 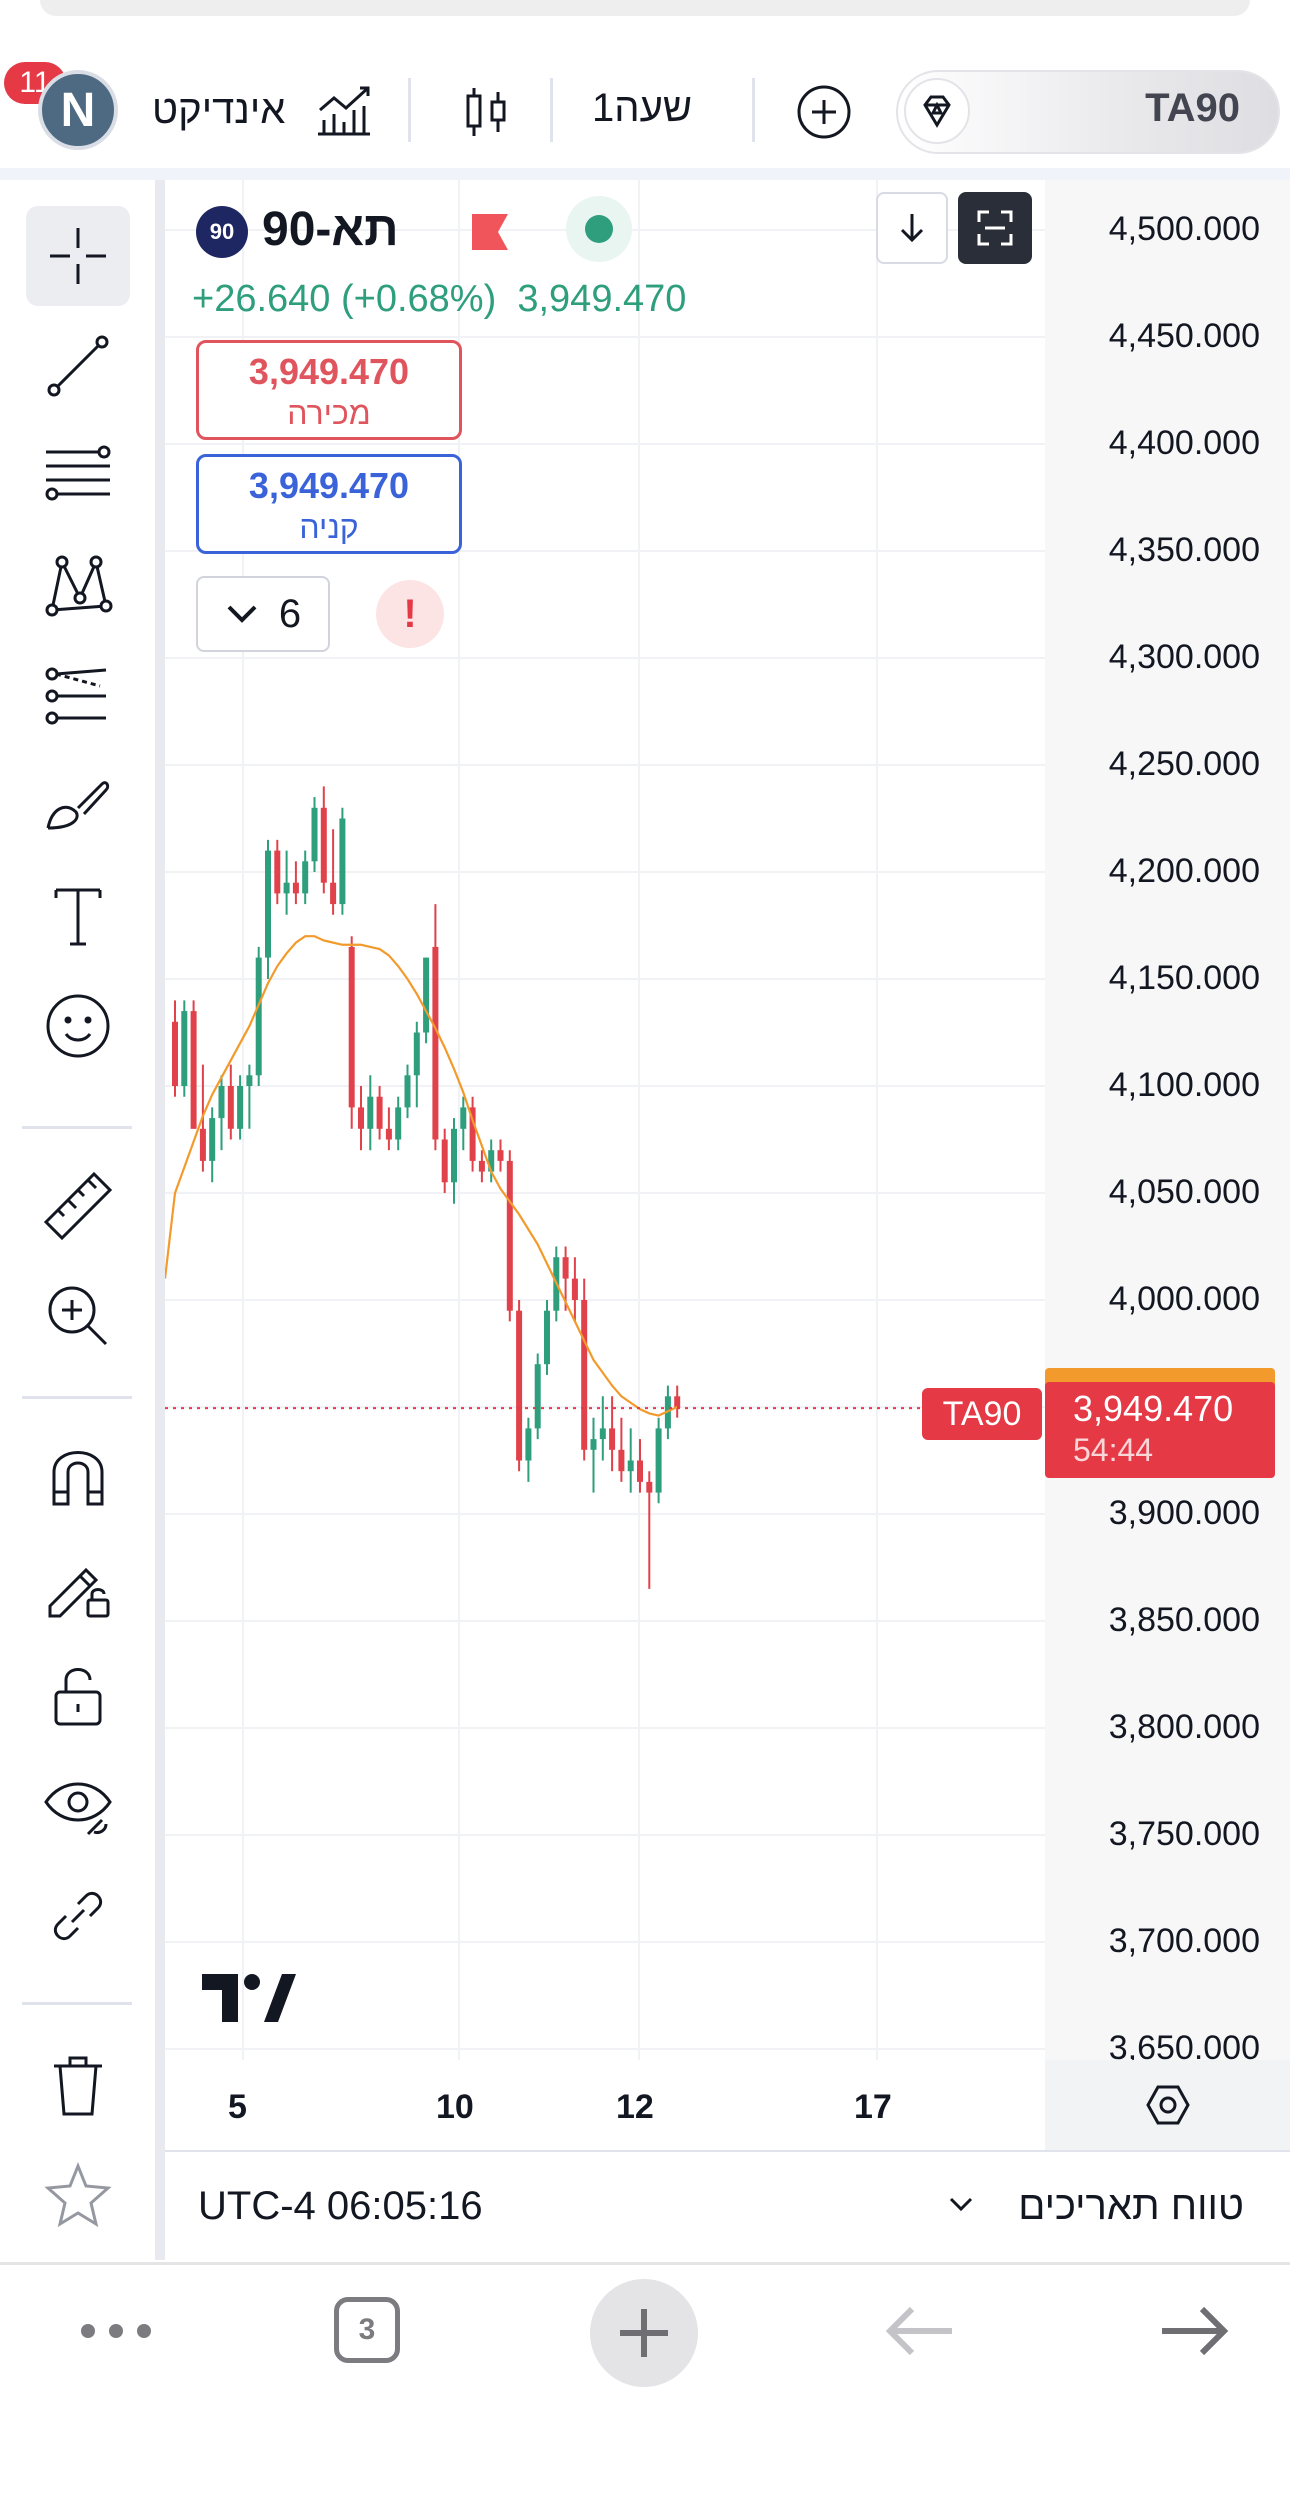 What do you see at coordinates (78, 256) in the screenshot?
I see `crosshair-icon` at bounding box center [78, 256].